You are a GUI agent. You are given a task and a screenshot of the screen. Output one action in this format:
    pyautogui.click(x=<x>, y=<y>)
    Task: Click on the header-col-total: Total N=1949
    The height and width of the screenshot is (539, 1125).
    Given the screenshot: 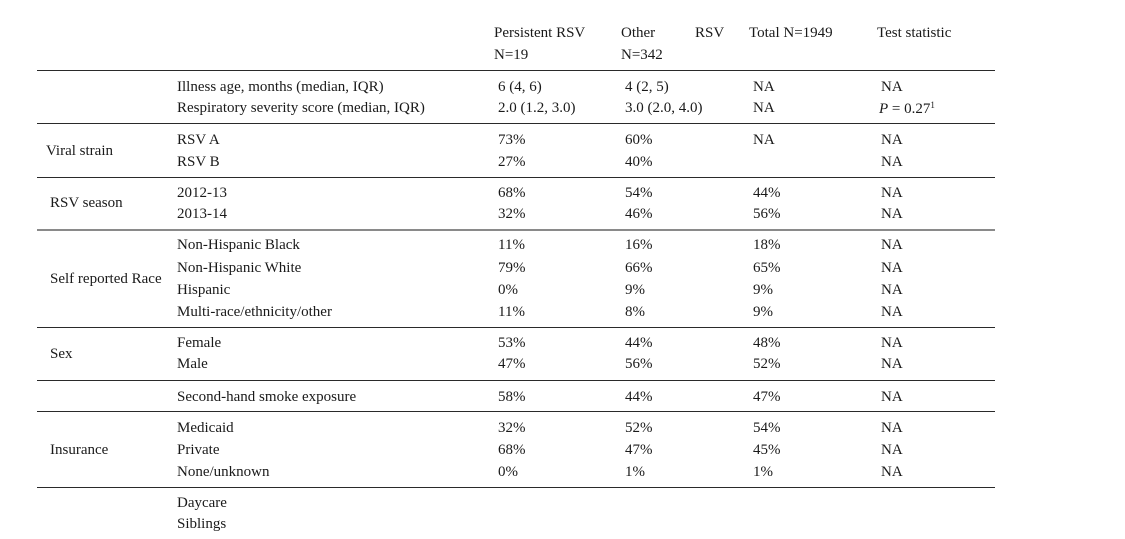 What is the action you would take?
    pyautogui.click(x=791, y=33)
    